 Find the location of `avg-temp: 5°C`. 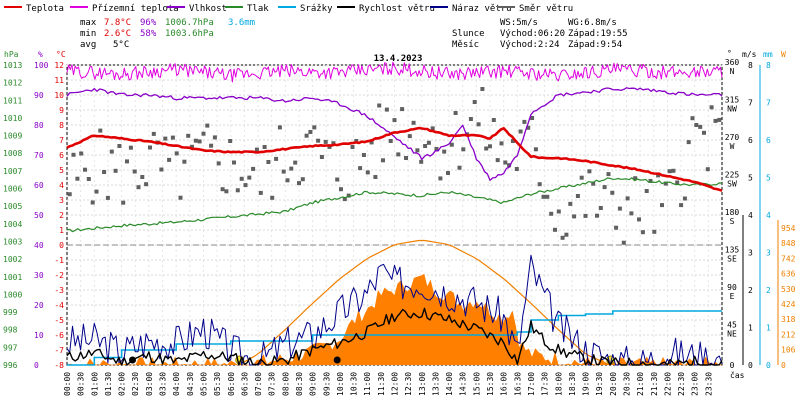

avg-temp: 5°C is located at coordinates (121, 45).